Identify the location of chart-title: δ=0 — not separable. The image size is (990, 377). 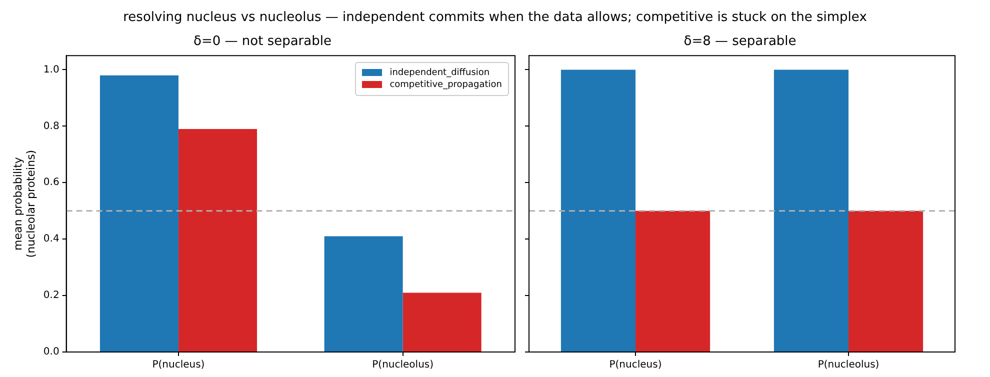
(263, 42).